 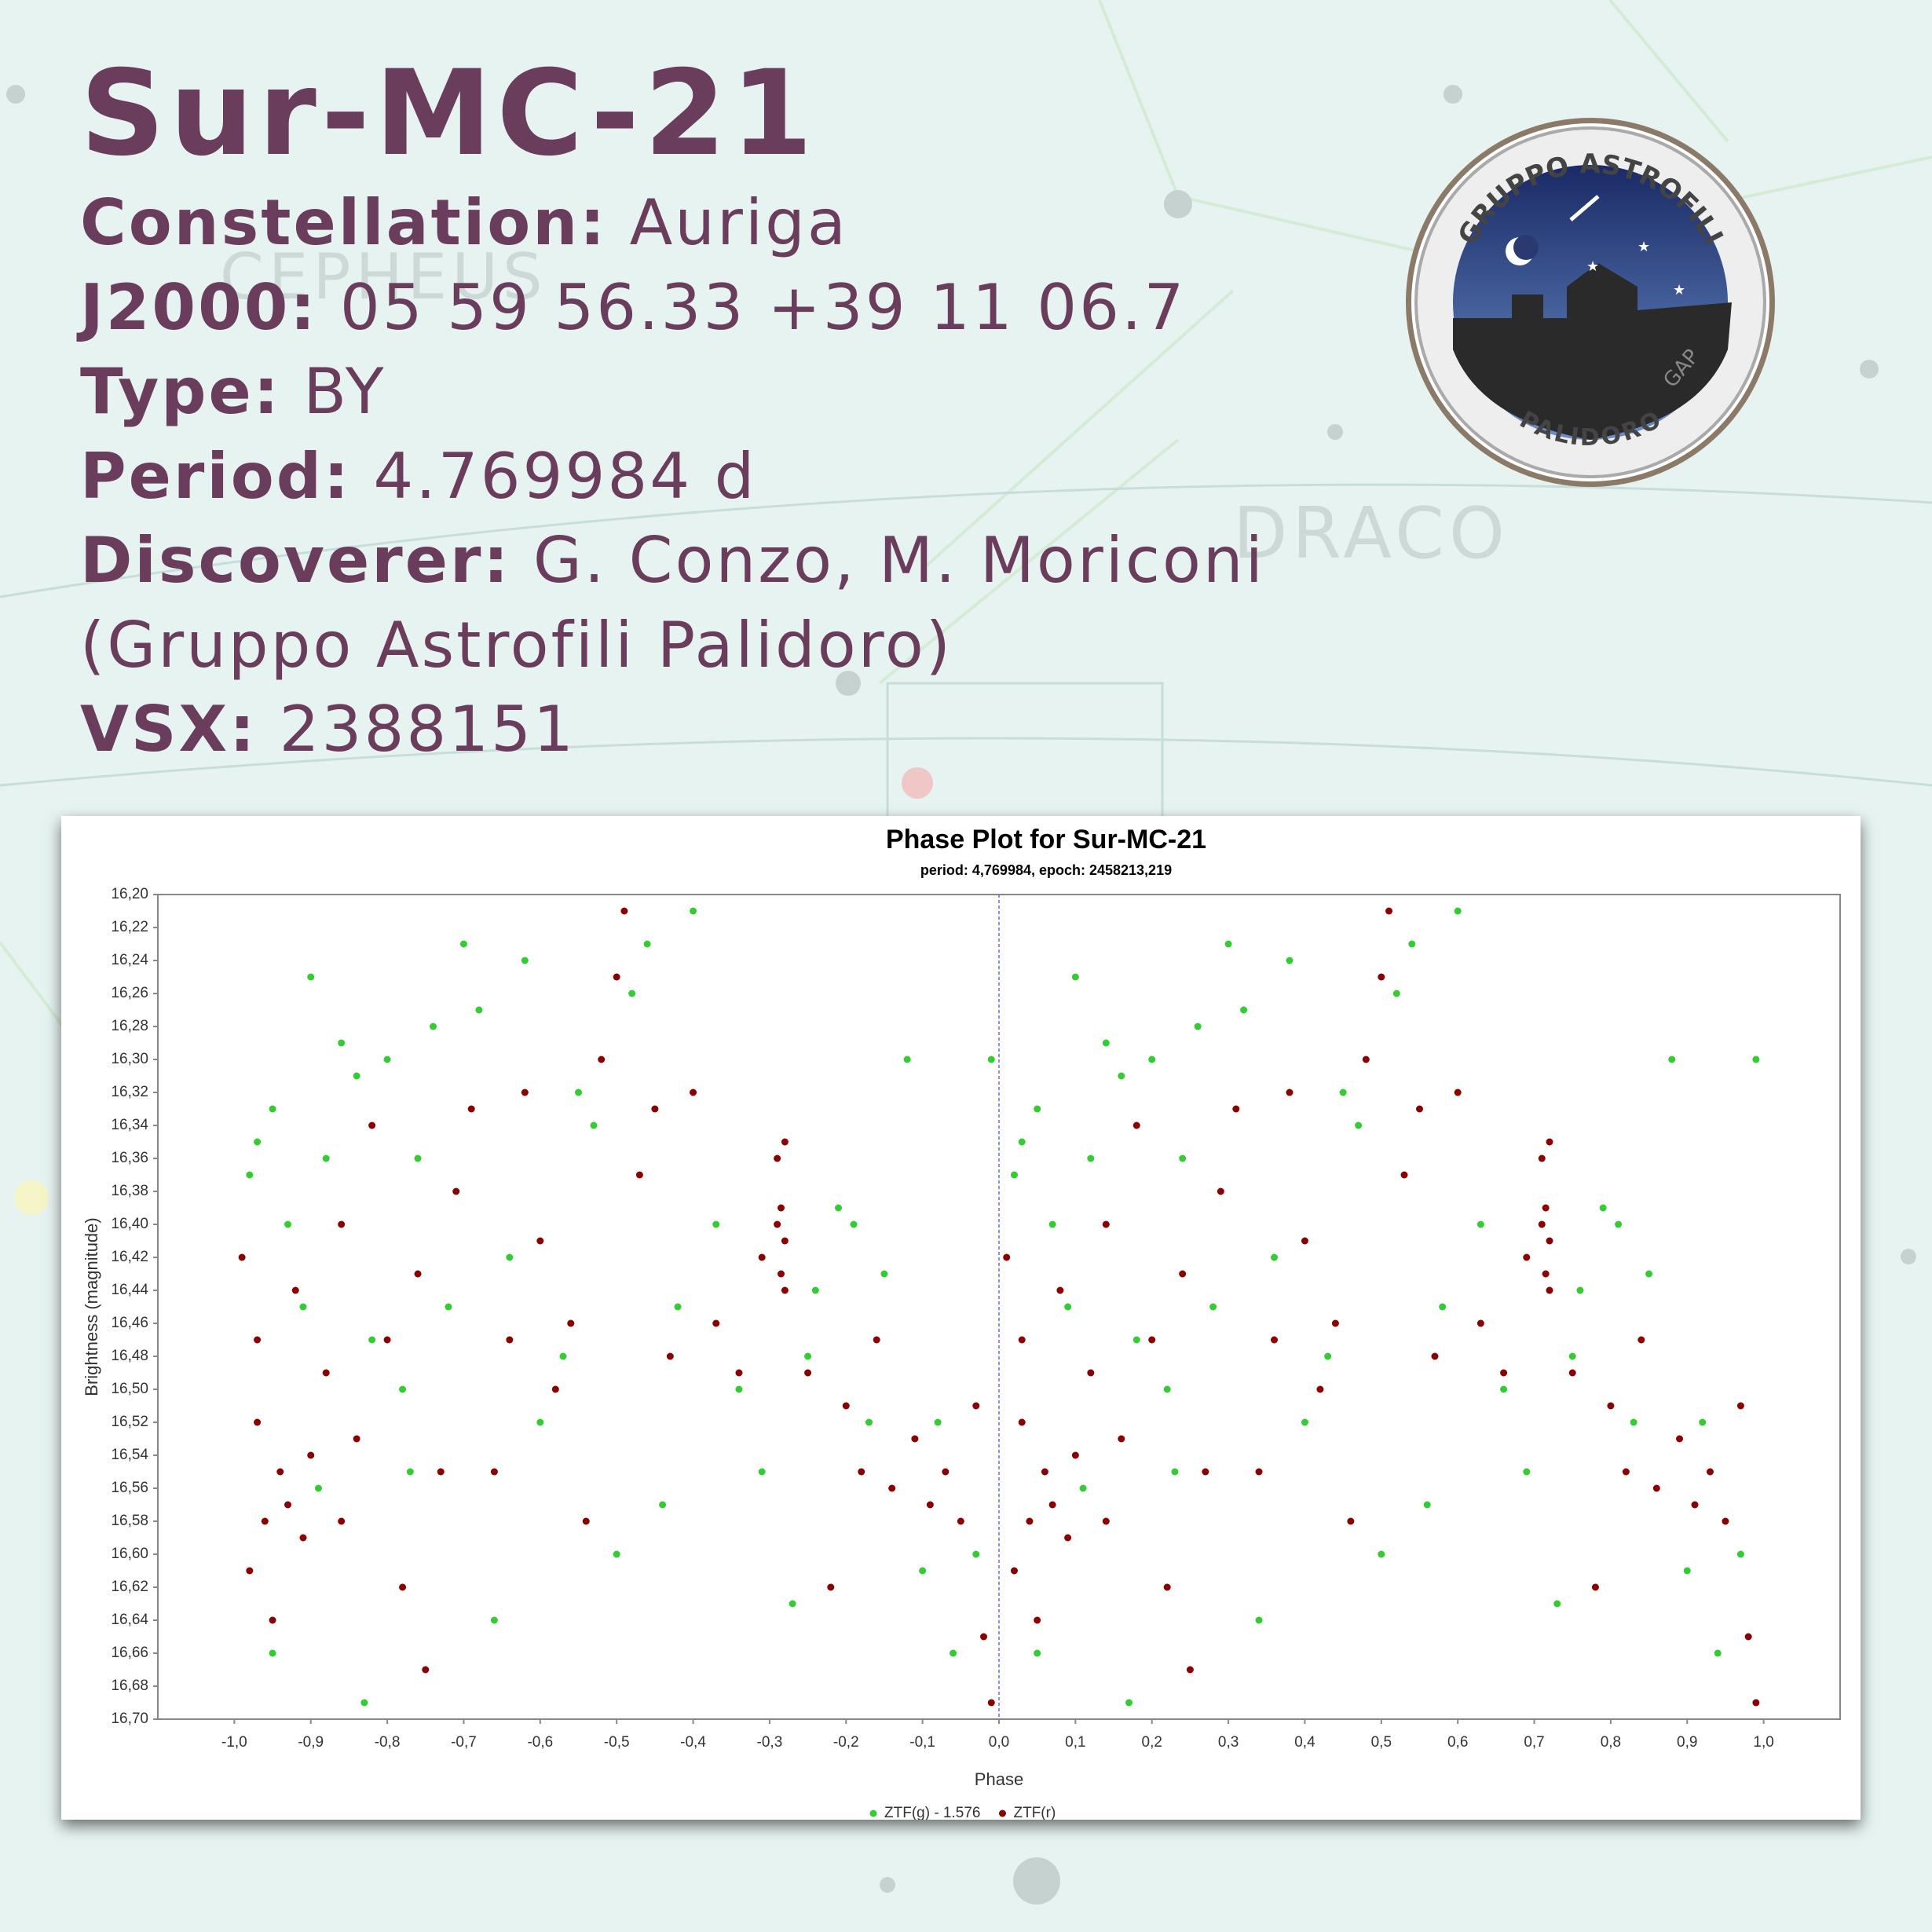 I want to click on info-label: J2000:, so click(x=199, y=307).